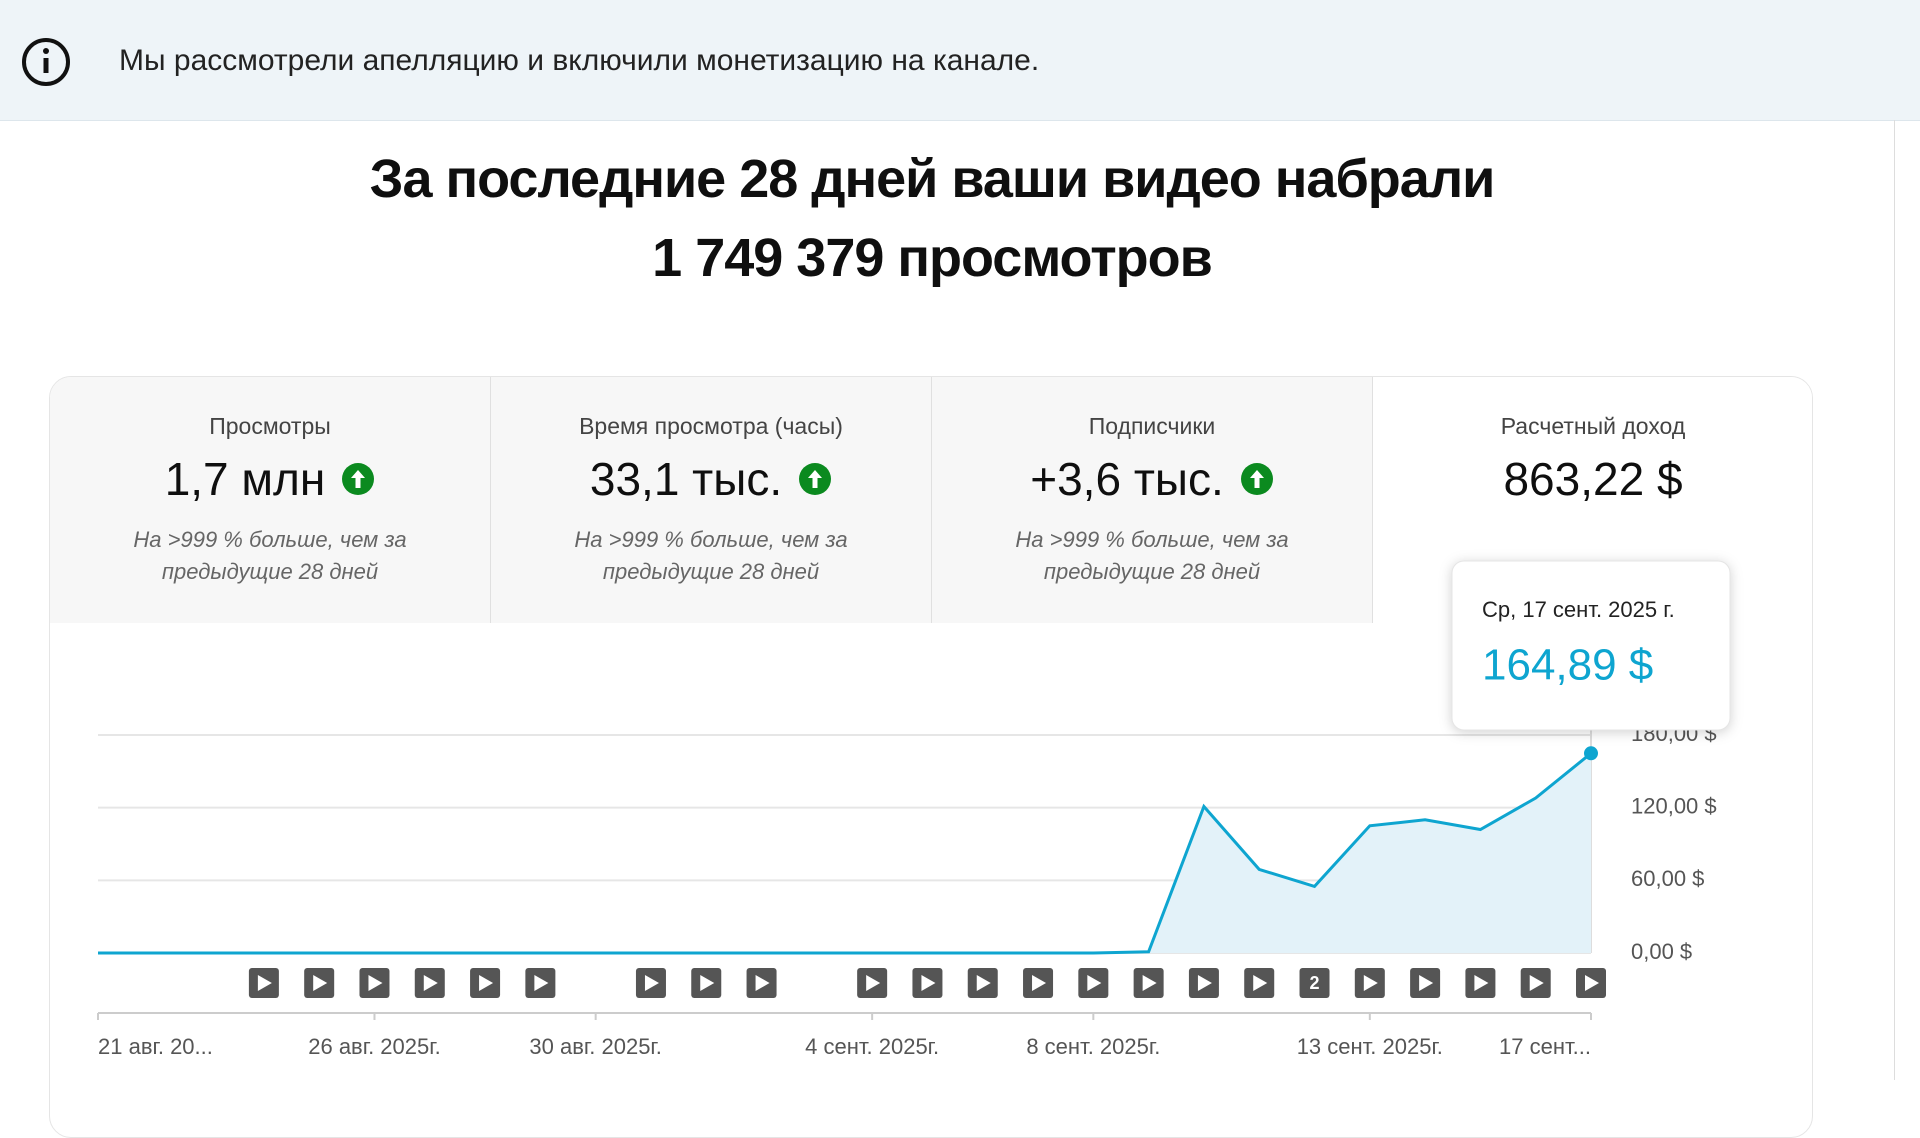  Describe the element at coordinates (1591, 753) in the screenshot. I see `point` at that location.